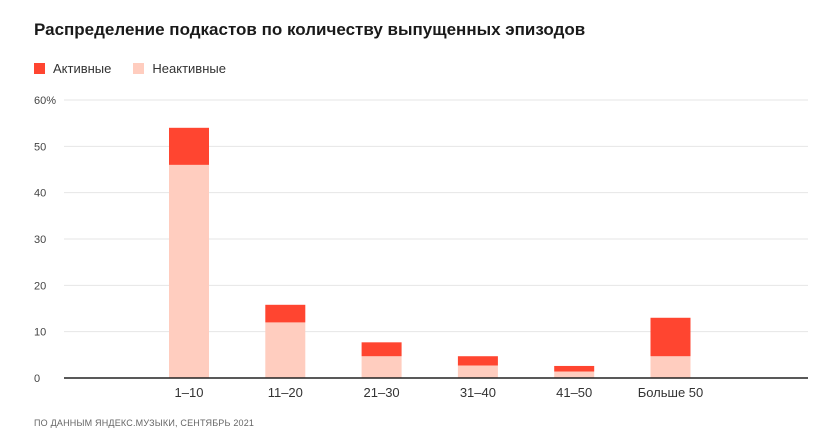  What do you see at coordinates (40, 286) in the screenshot?
I see `y-tick-label: 20` at bounding box center [40, 286].